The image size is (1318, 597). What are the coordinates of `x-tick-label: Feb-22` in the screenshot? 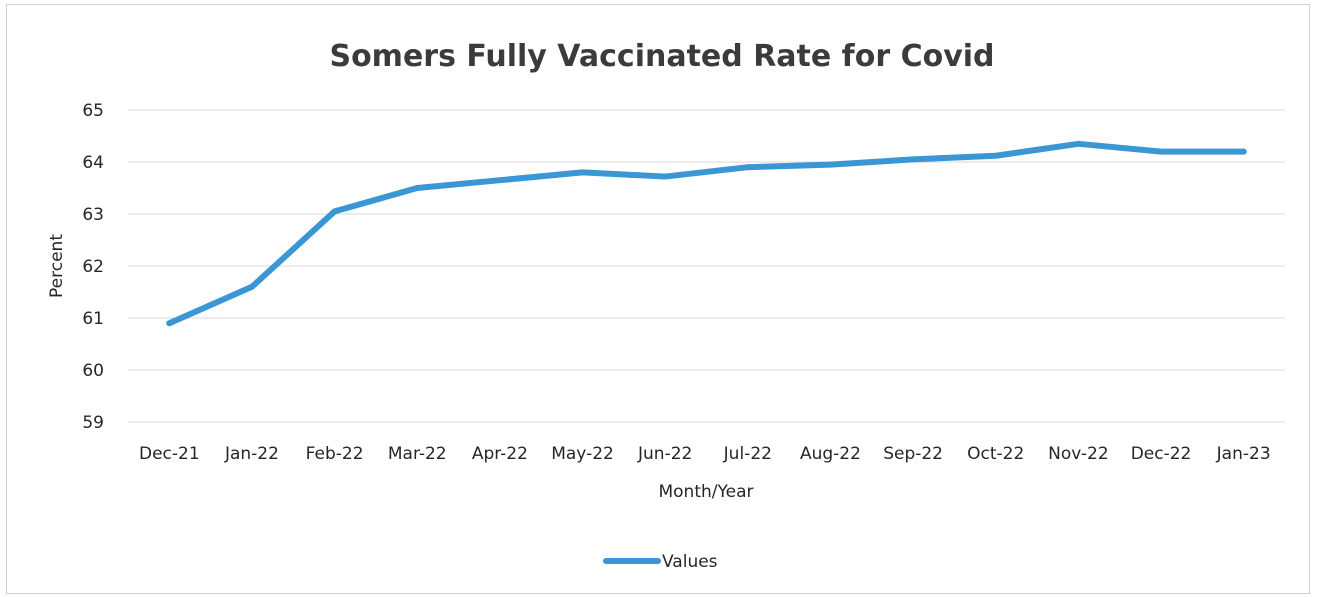 It's located at (335, 454).